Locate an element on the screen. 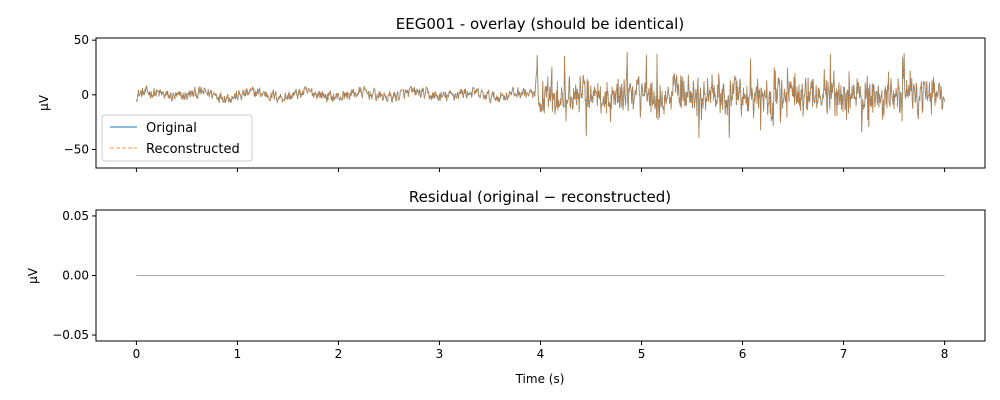 Image resolution: width=1000 pixels, height=400 pixels. residual-xtick-label: 5 is located at coordinates (642, 354).